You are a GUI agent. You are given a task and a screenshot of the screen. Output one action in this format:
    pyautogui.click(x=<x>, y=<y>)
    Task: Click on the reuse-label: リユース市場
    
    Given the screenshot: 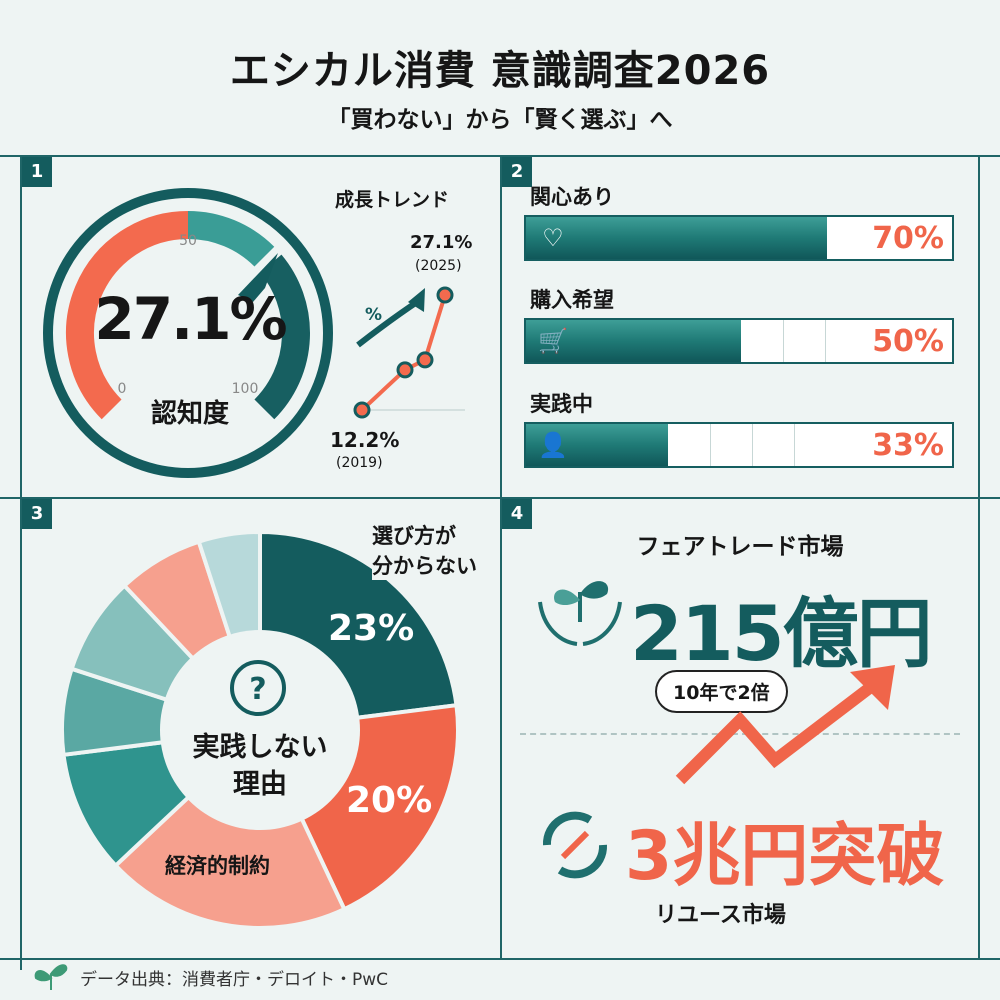 What is the action you would take?
    pyautogui.click(x=720, y=915)
    